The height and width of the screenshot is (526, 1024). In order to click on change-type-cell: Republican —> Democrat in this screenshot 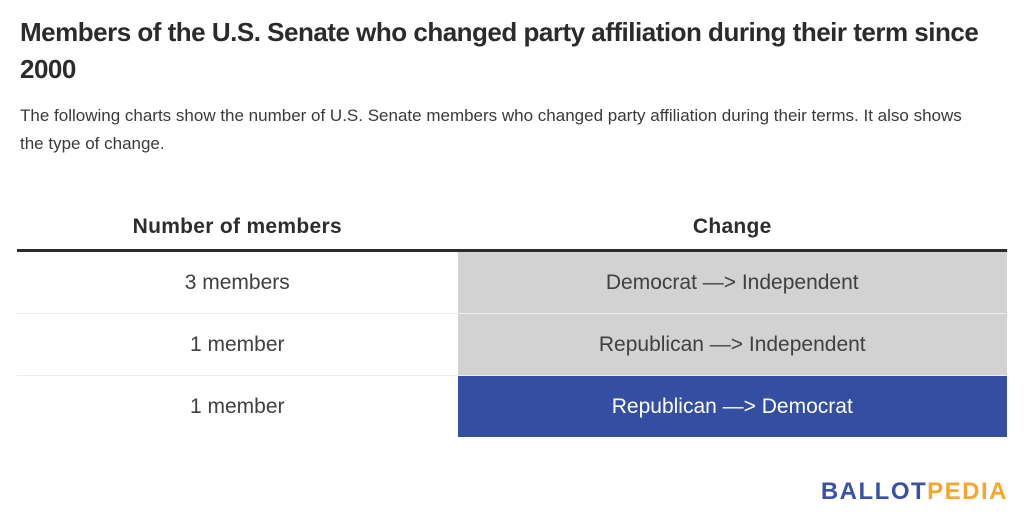, I will do `click(732, 406)`.